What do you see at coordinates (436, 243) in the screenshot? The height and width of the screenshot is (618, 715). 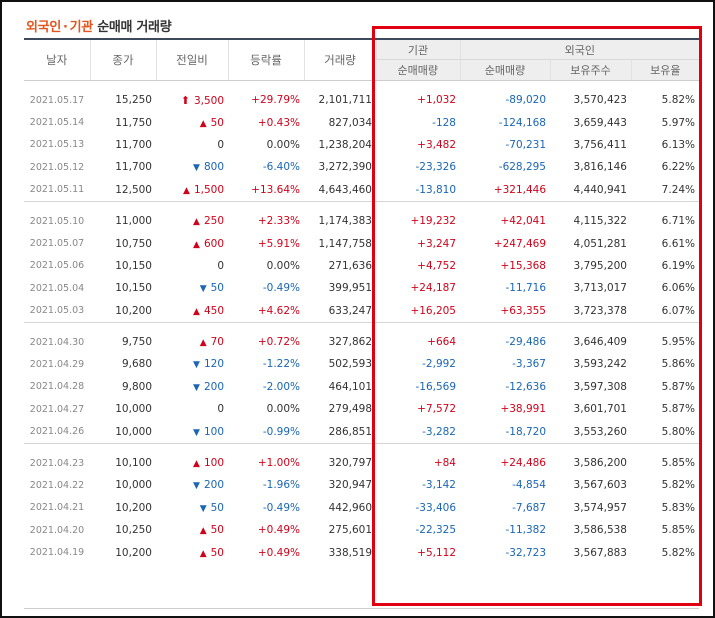 I see `inst-net-cell: +3,247` at bounding box center [436, 243].